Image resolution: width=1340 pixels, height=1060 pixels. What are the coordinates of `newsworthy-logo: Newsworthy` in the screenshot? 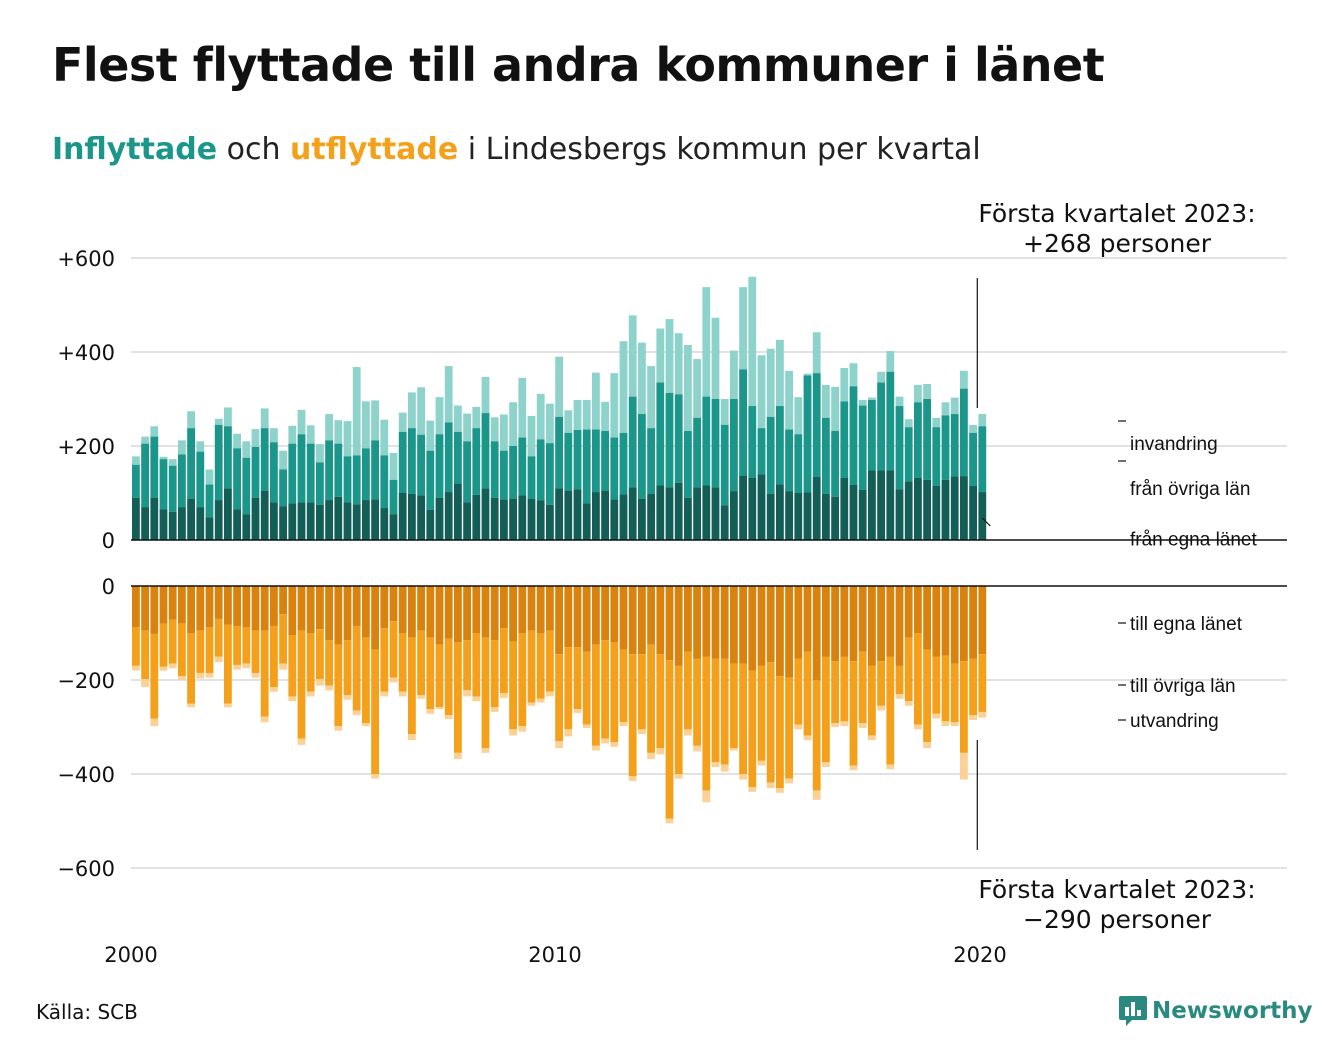 It's located at (1215, 1012).